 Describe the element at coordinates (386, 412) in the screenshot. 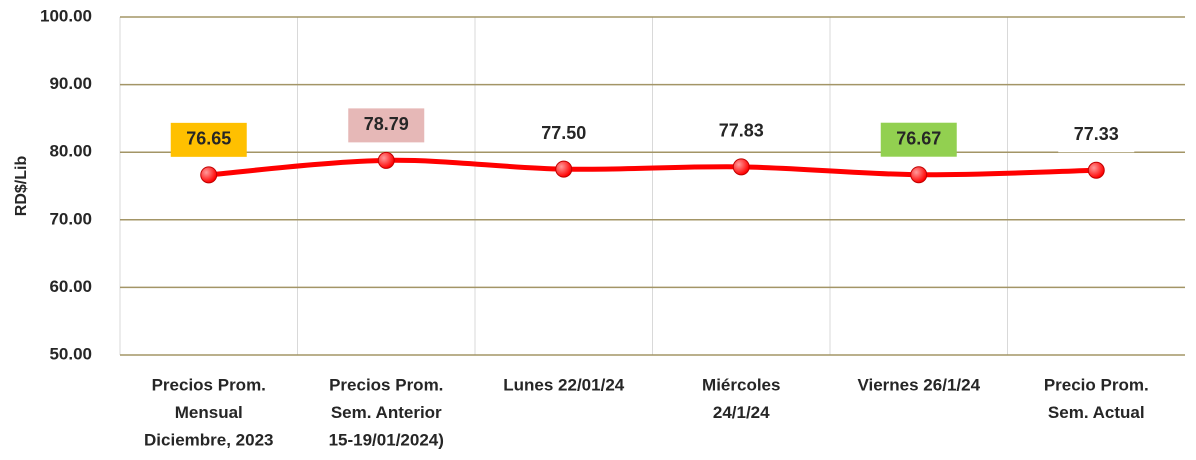

I see `x-tick-label: Sem. Anterior` at that location.